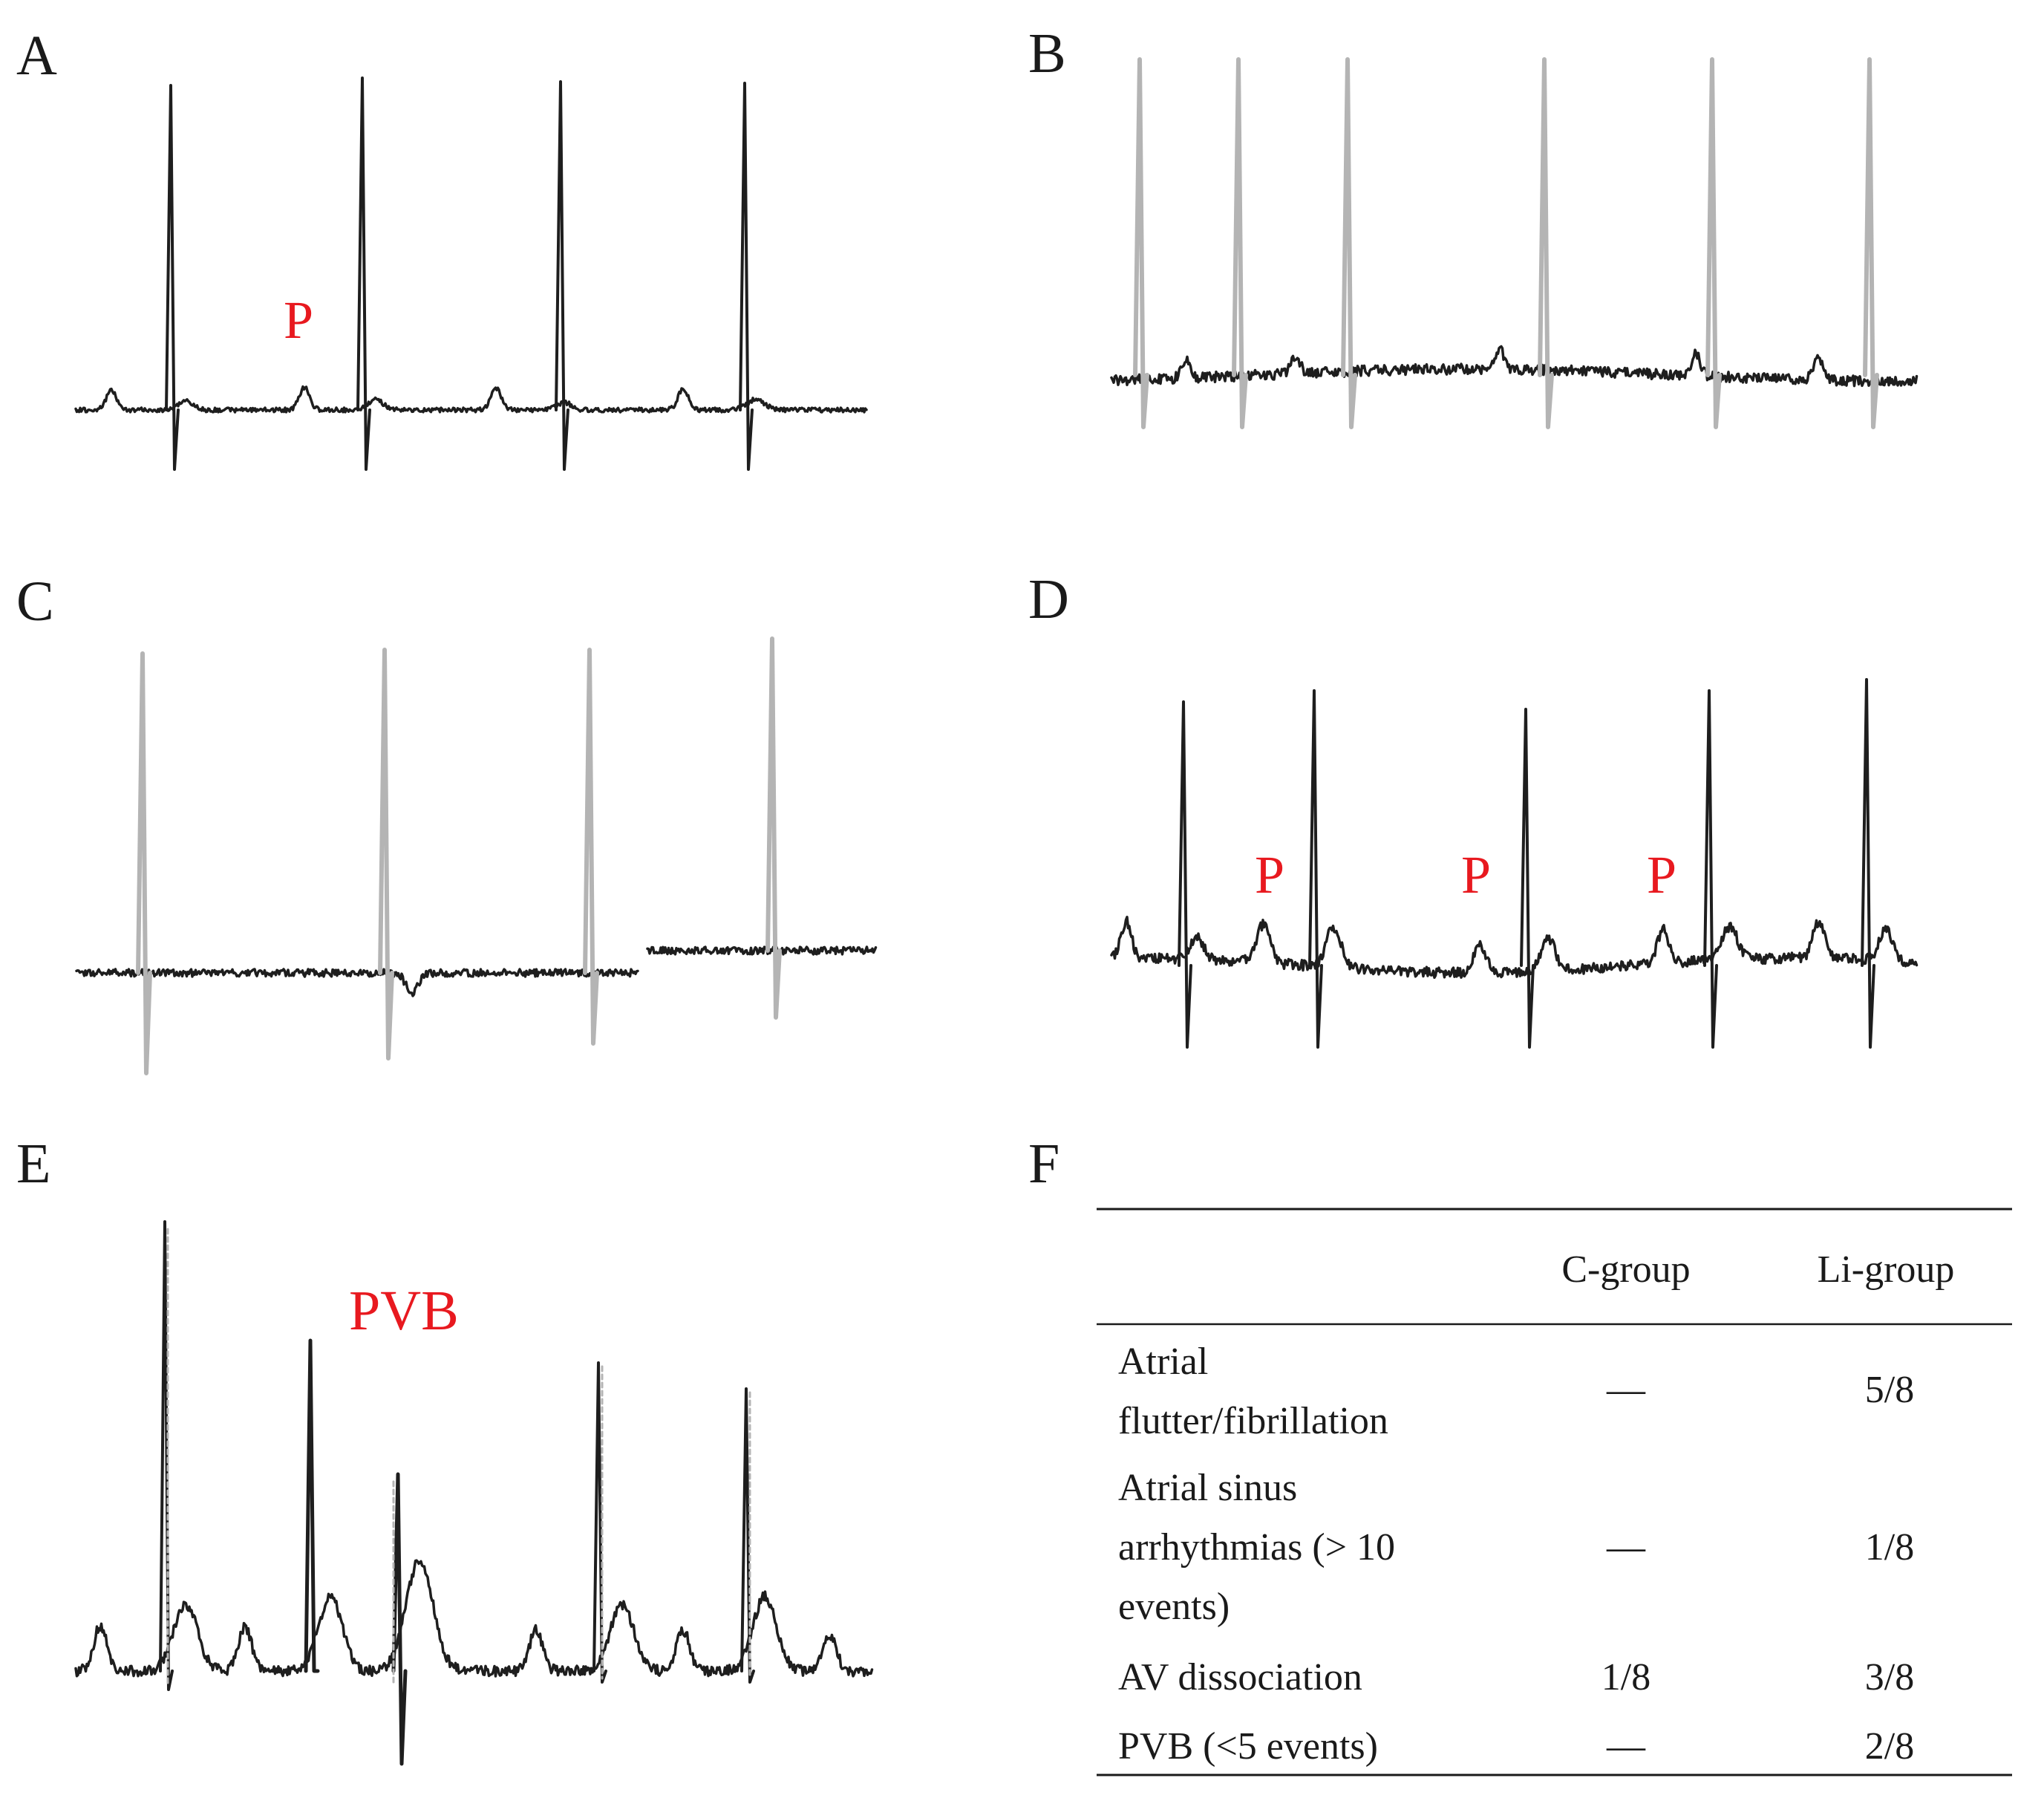  Describe the element at coordinates (1886, 1269) in the screenshot. I see `table-header-li-group: Li-group` at that location.